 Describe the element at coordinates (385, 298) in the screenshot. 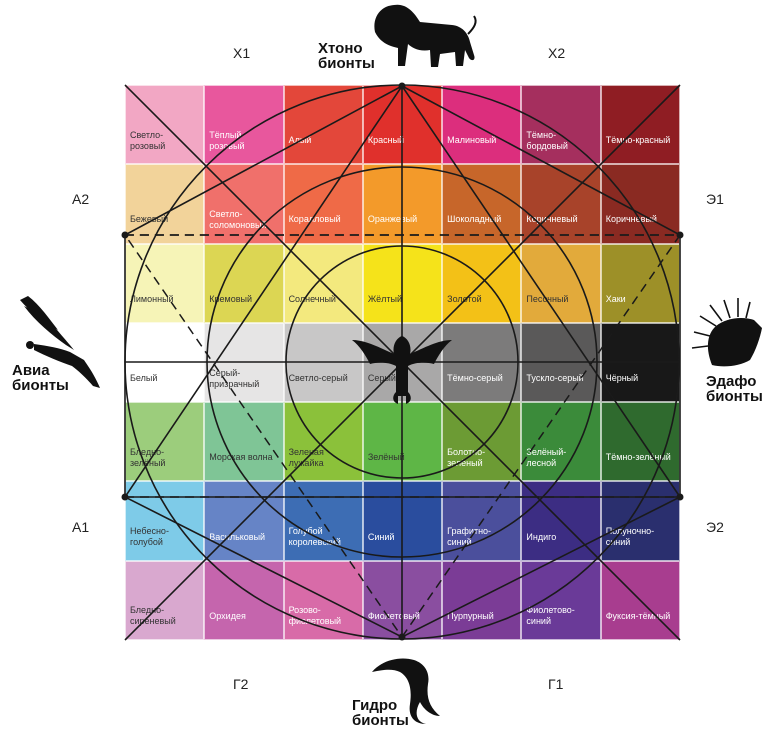

I see `color-cell-label: Жёлтый` at that location.